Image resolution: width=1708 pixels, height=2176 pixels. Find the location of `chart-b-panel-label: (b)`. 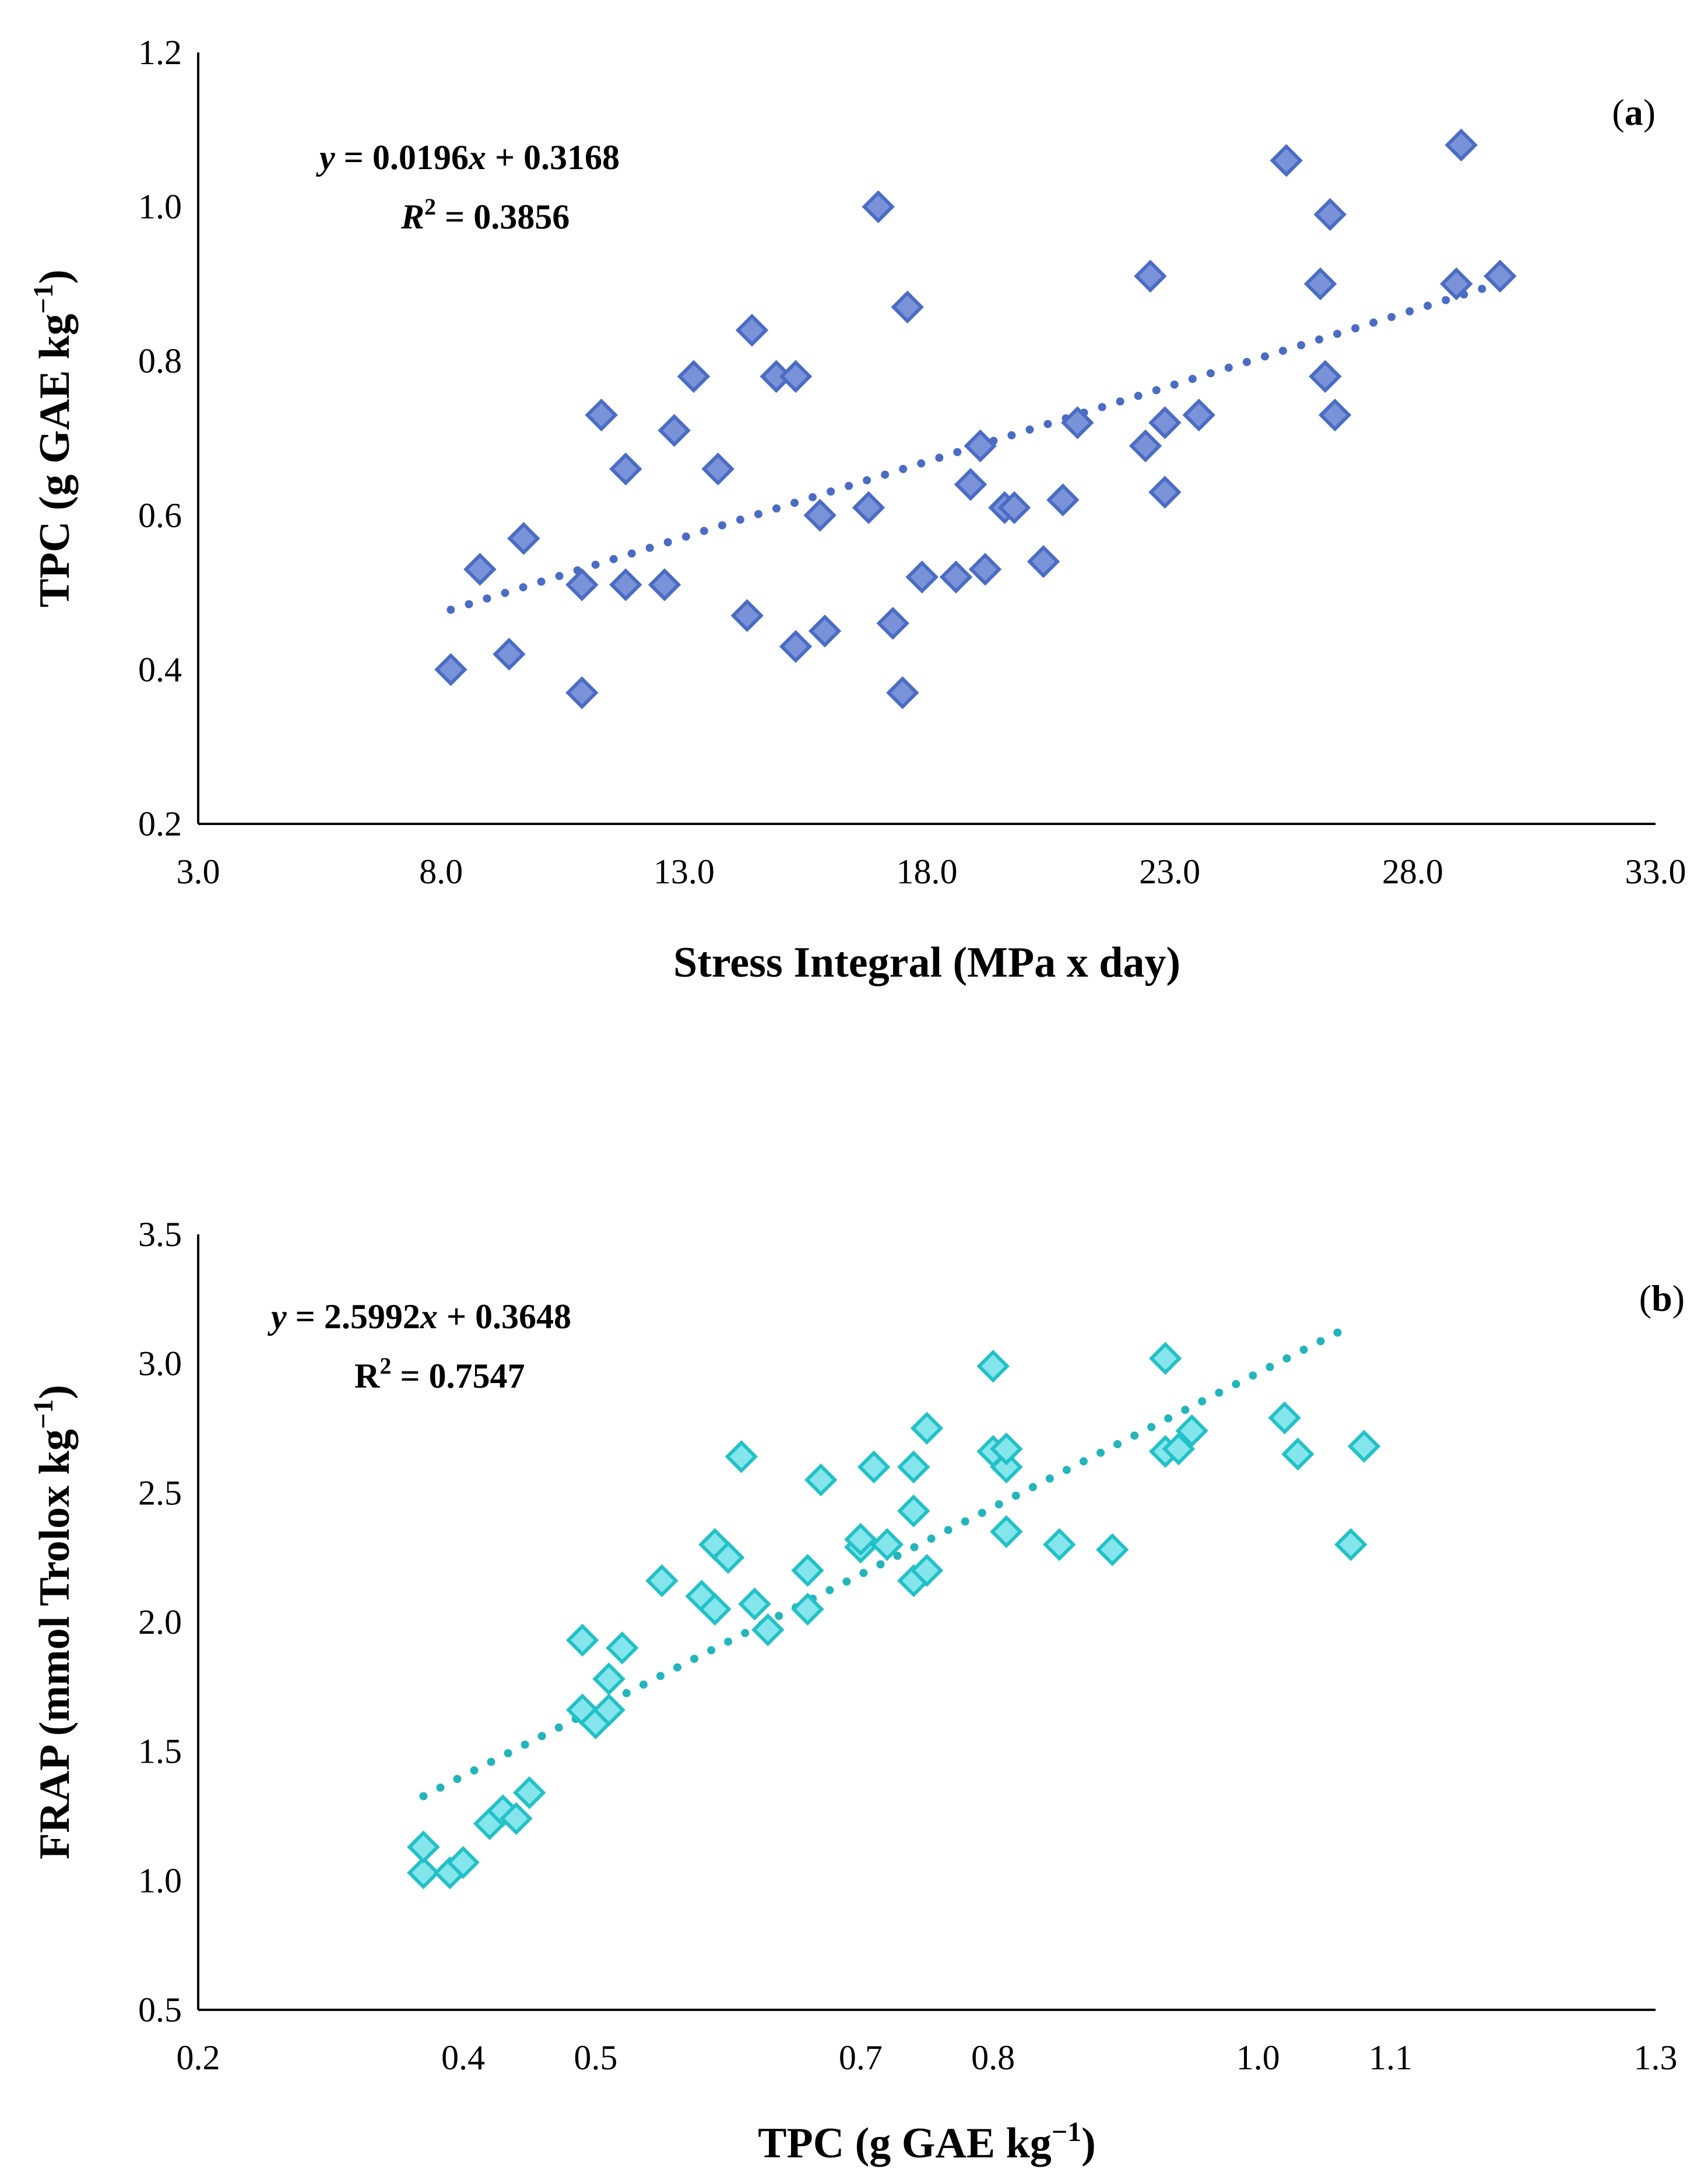

chart-b-panel-label: (b) is located at coordinates (1662, 1298).